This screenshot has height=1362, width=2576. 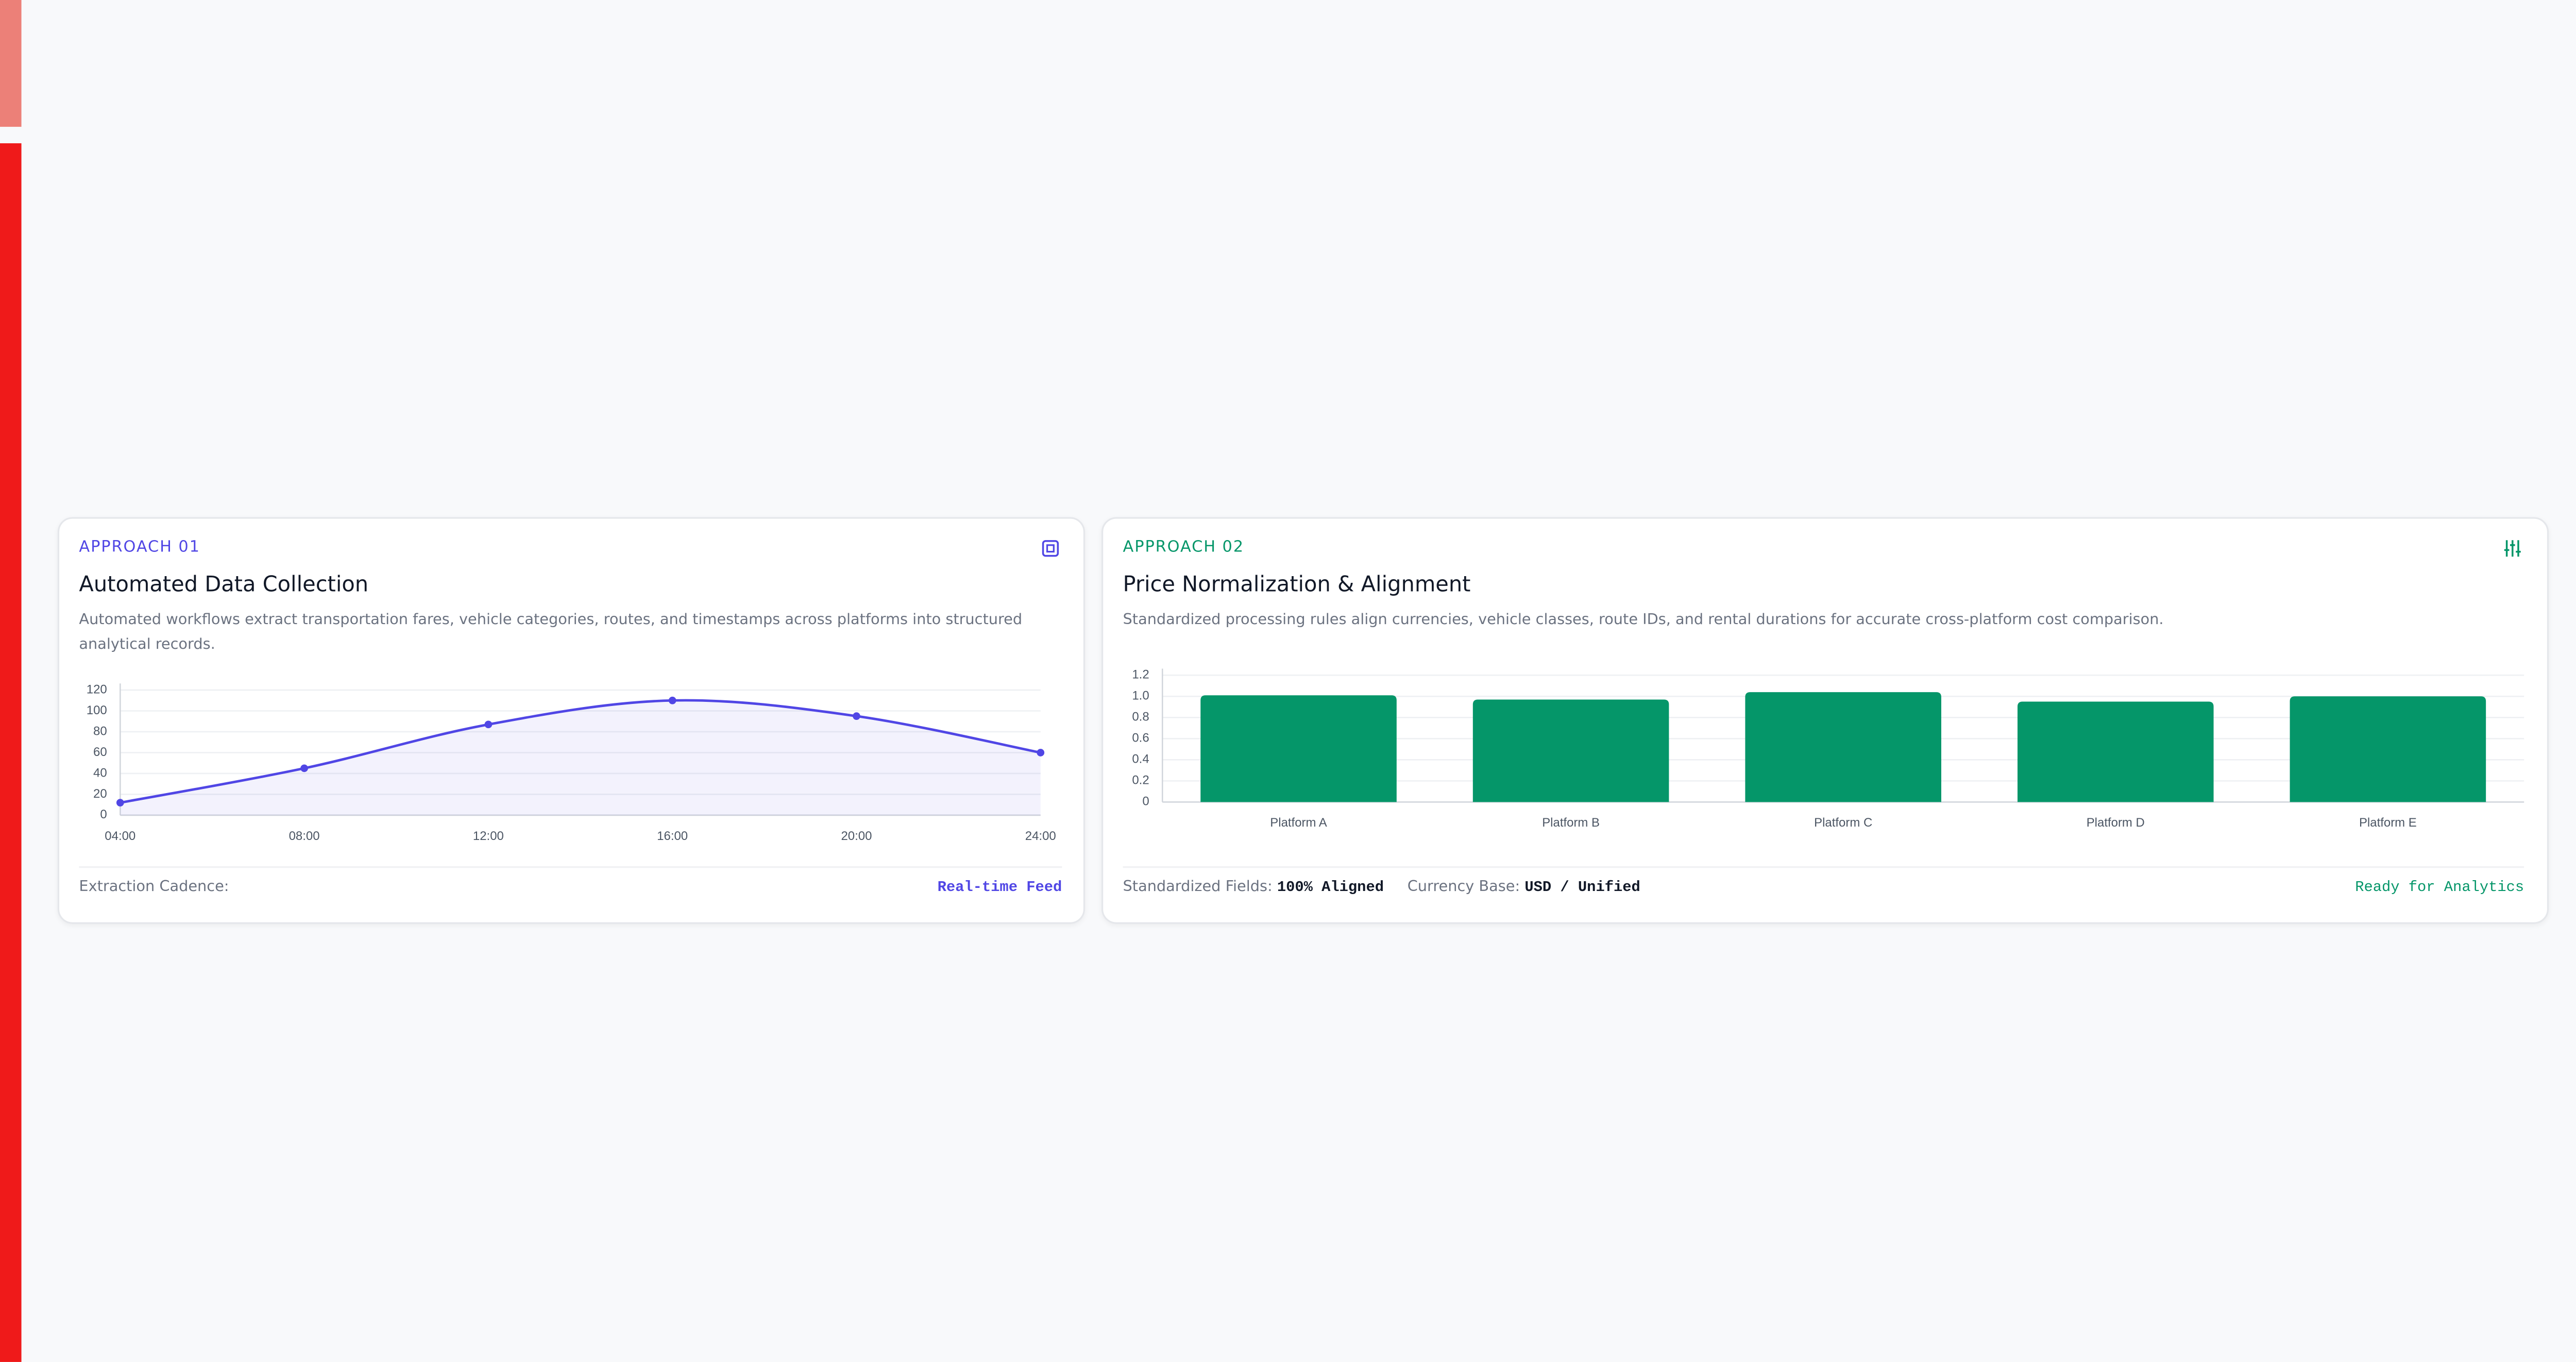 What do you see at coordinates (97, 710) in the screenshot?
I see `y-tick-label: 100` at bounding box center [97, 710].